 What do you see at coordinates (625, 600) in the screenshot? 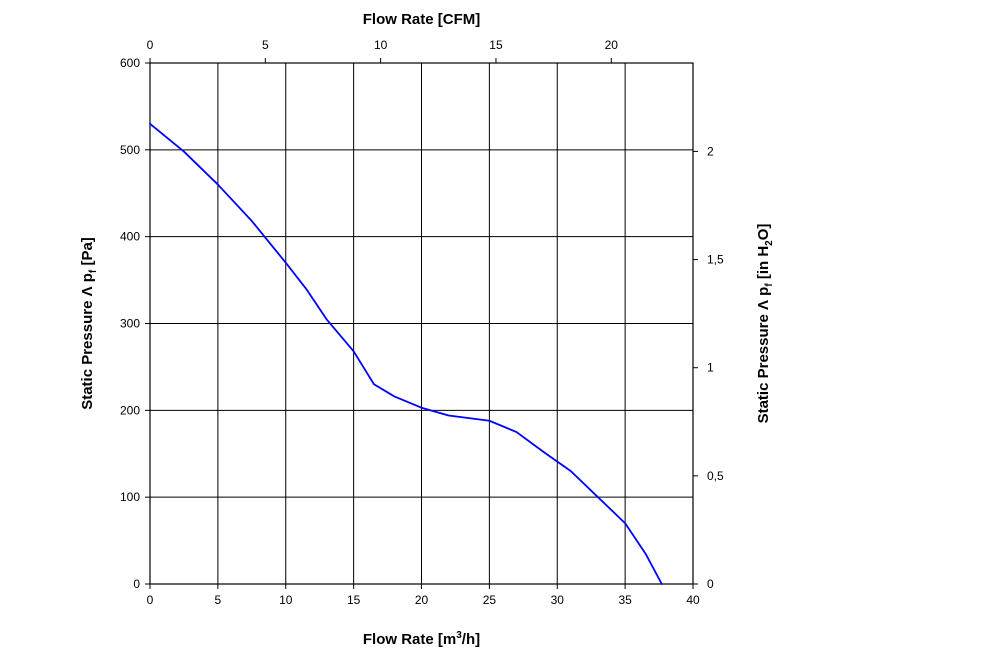
I see `x-bottom-tick-label: 35` at bounding box center [625, 600].